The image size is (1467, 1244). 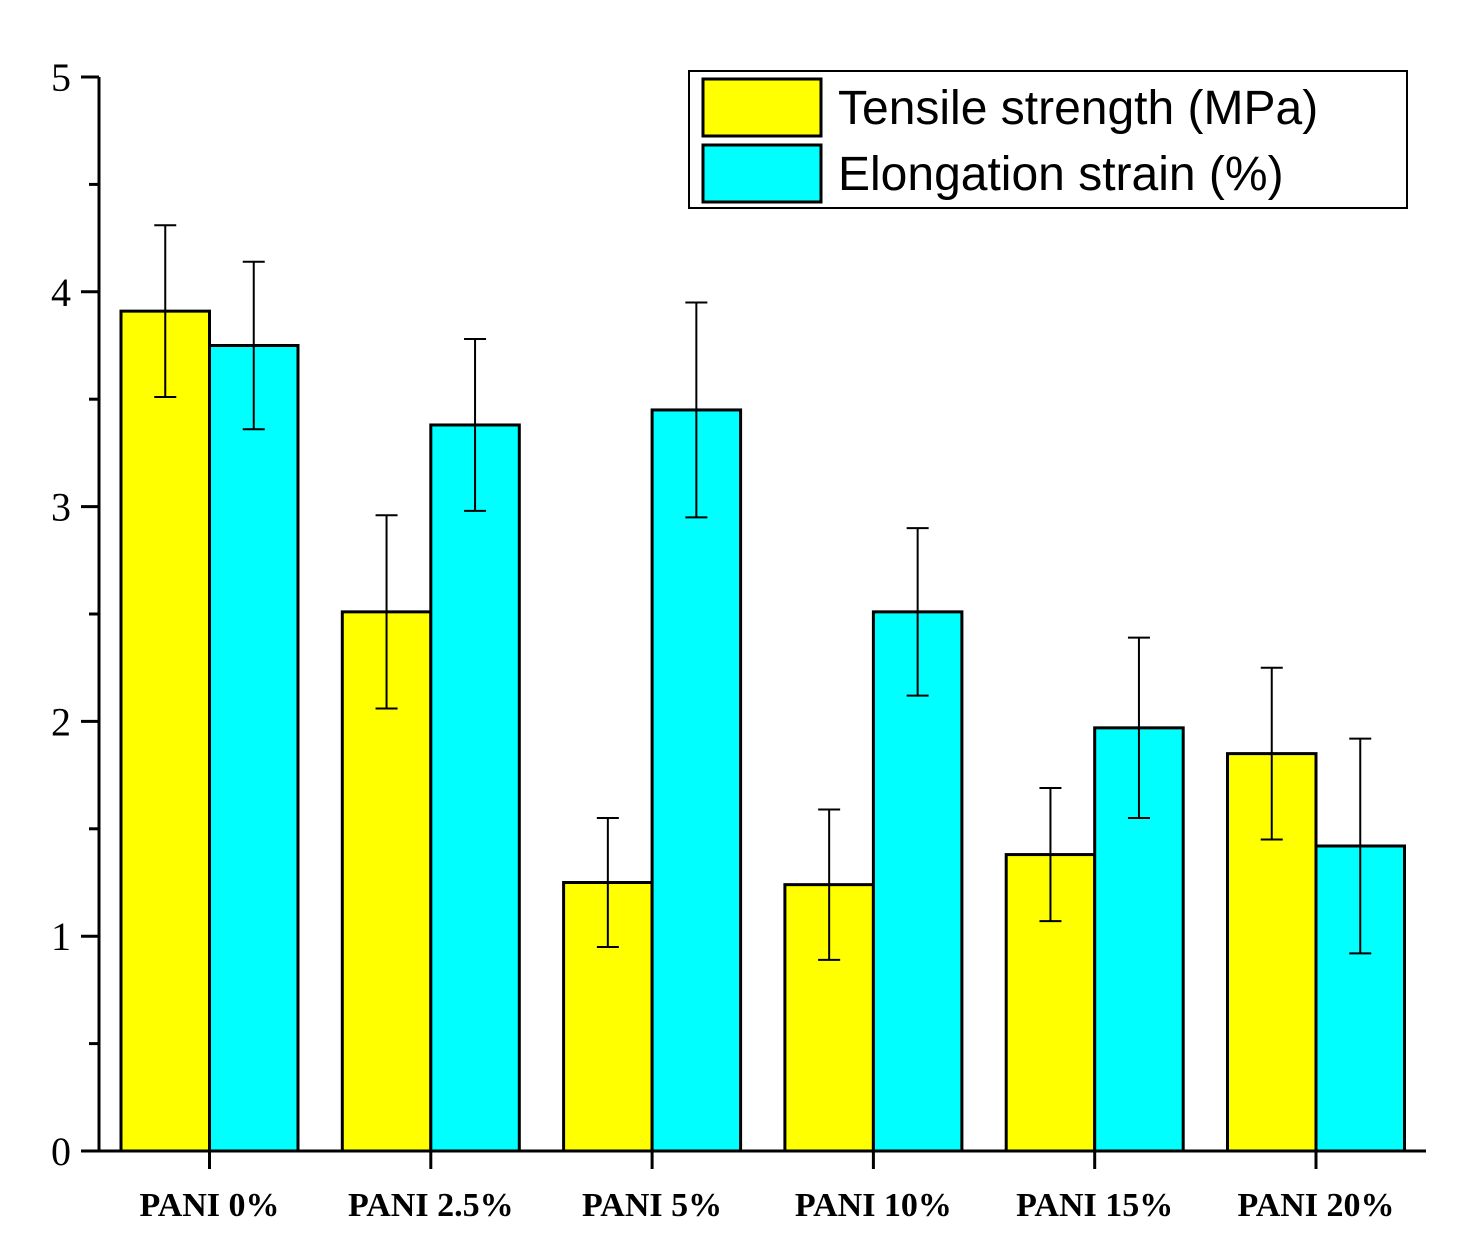 I want to click on legend-label-1: Elongation strain (%), so click(x=1061, y=174).